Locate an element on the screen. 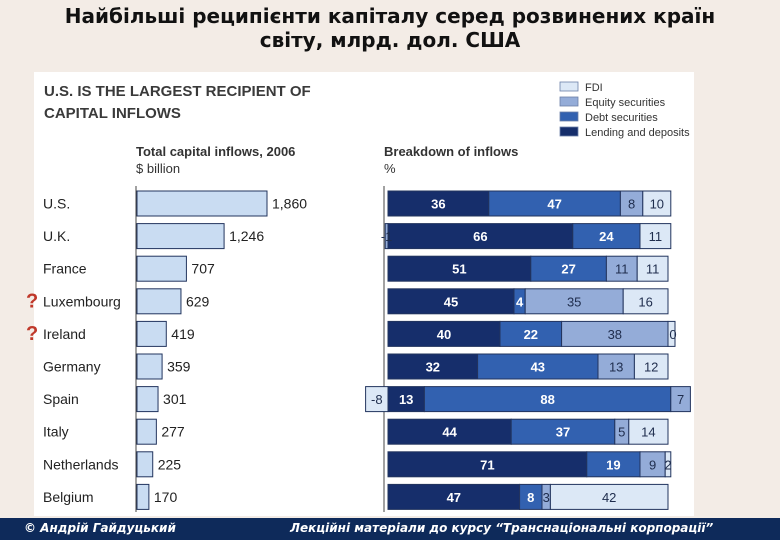 This screenshot has height=540, width=780. total-value-label: 277 is located at coordinates (173, 432).